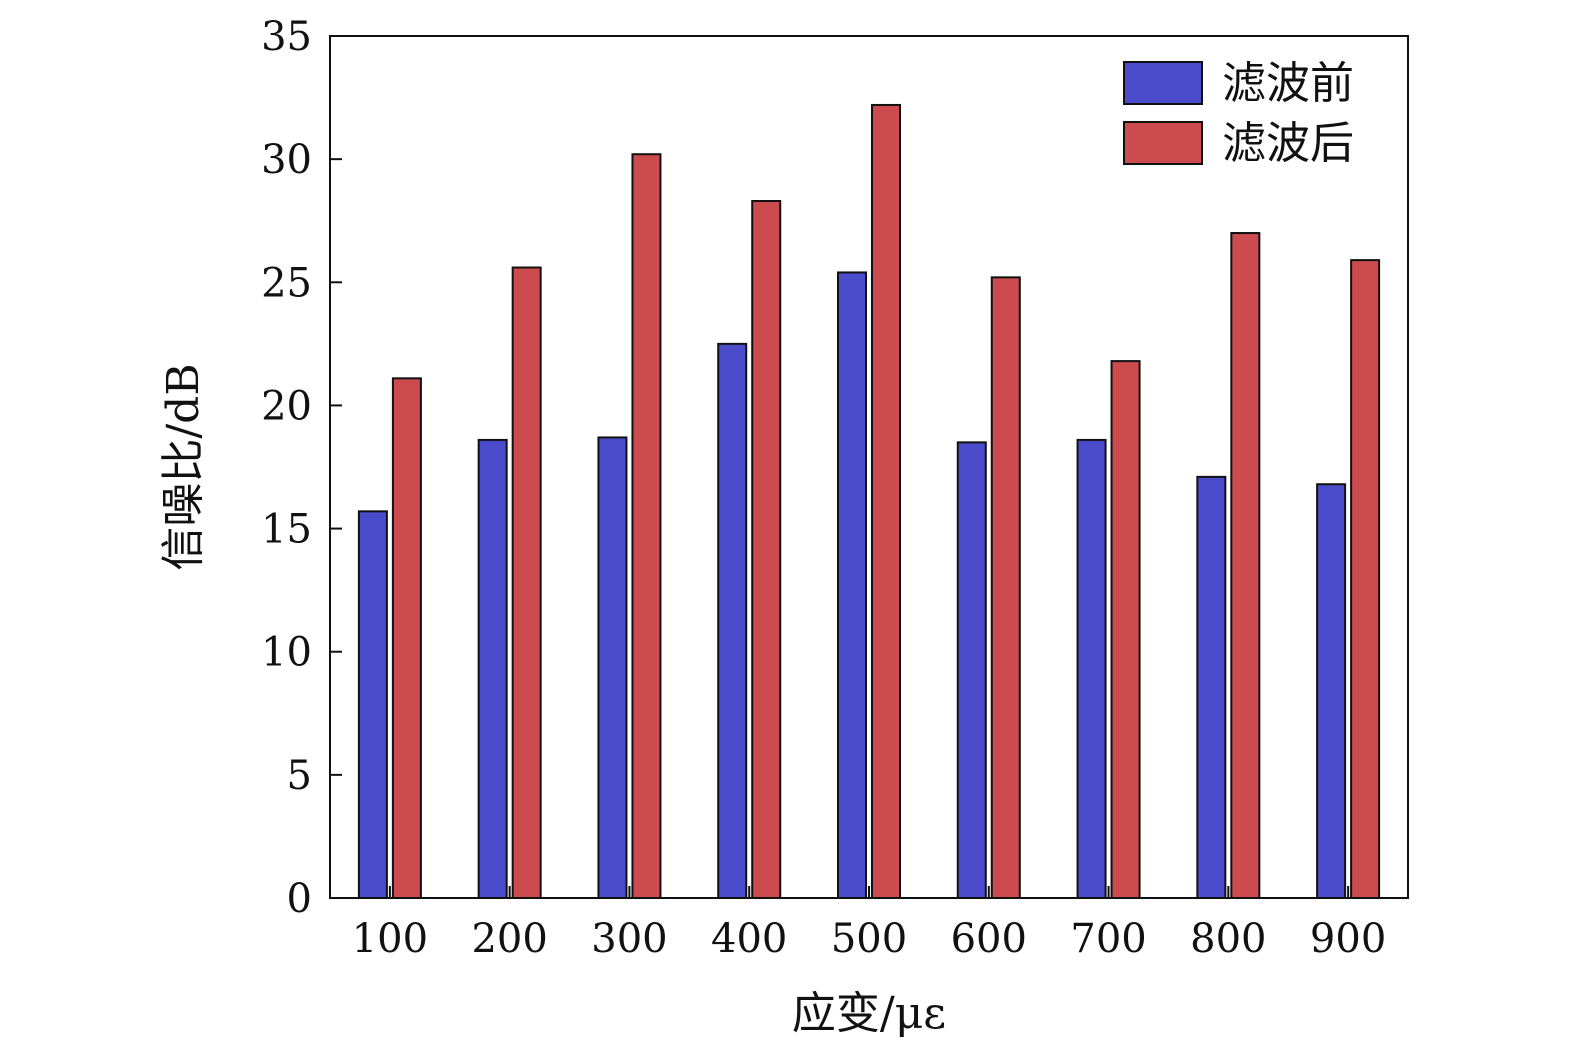  Describe the element at coordinates (989, 939) in the screenshot. I see `x-tick-label-600: 600` at that location.